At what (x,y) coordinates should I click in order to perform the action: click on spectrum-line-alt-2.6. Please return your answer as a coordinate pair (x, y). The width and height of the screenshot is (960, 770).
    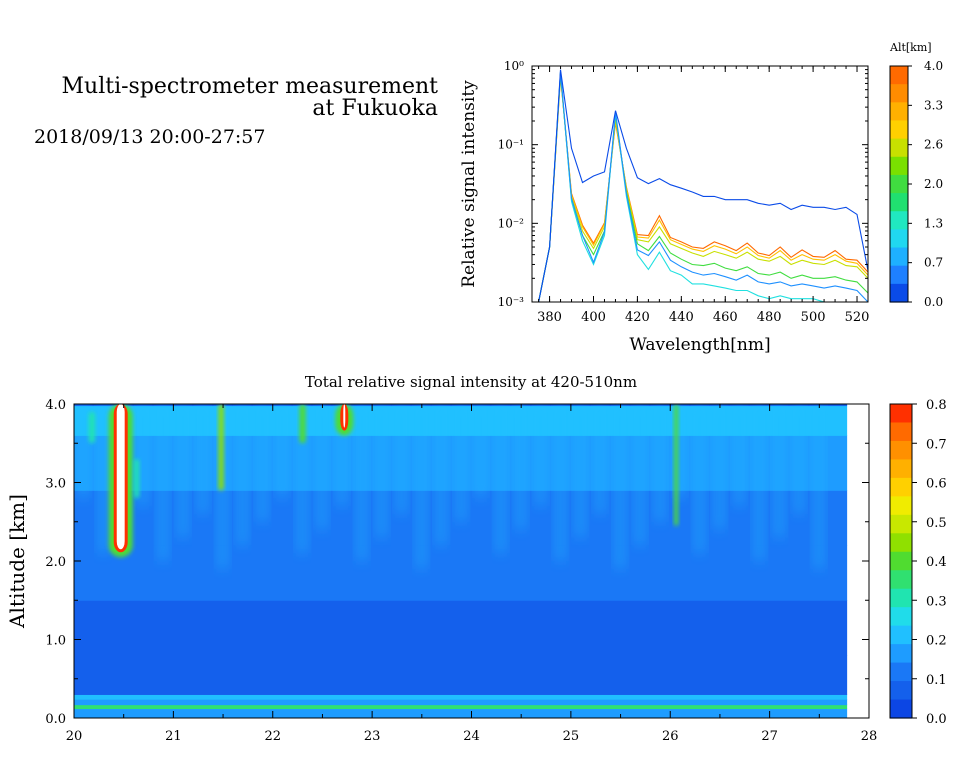
    Looking at the image, I should click on (703, 188).